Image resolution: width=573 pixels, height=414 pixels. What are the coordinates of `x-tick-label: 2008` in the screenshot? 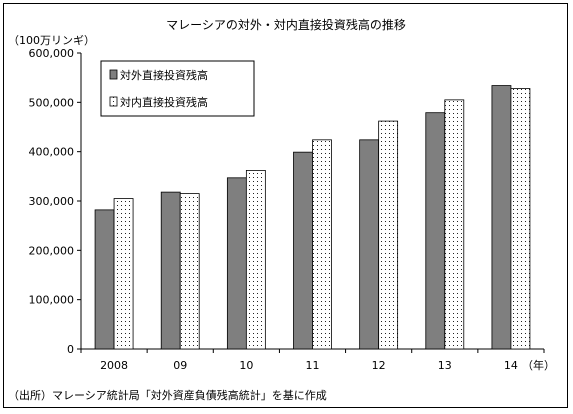 It's located at (114, 365).